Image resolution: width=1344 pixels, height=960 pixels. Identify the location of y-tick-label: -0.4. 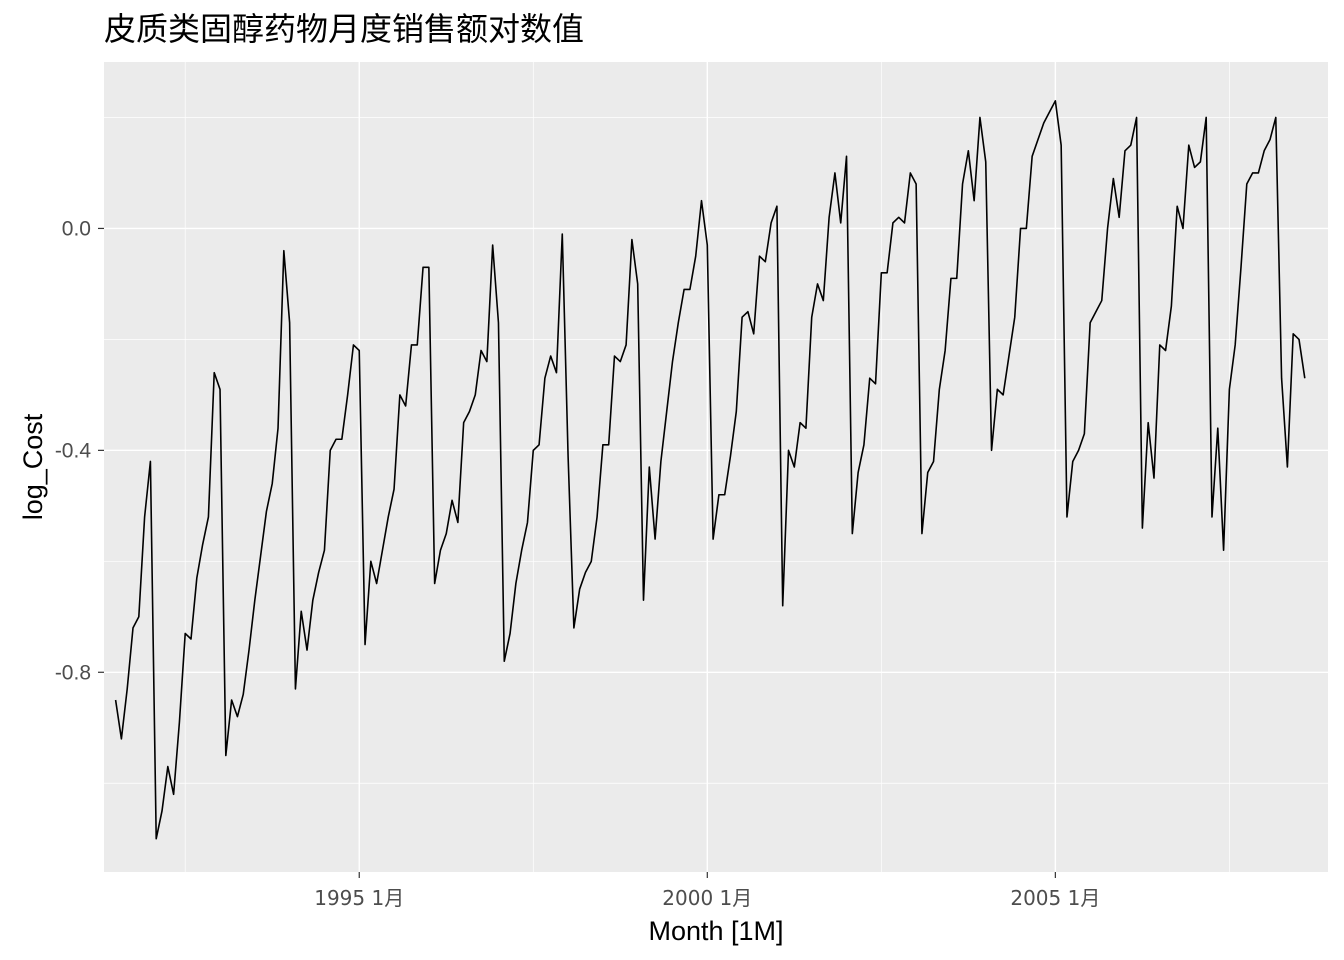
(73, 450).